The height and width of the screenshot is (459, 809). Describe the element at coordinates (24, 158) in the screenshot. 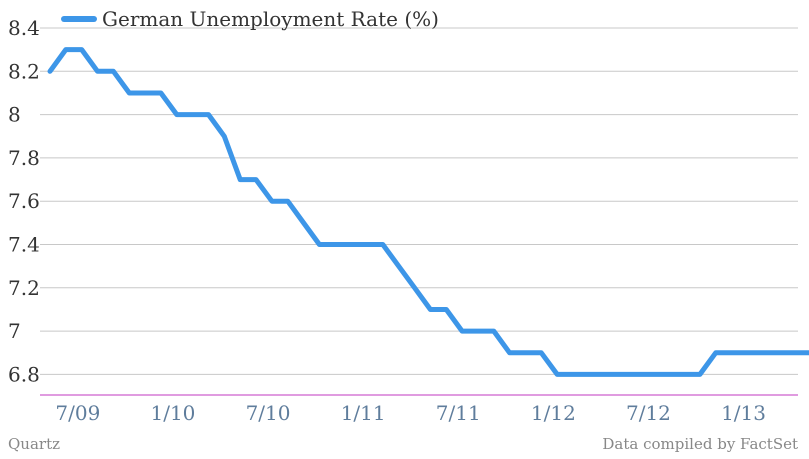

I see `y-tick-label: 7.8` at that location.